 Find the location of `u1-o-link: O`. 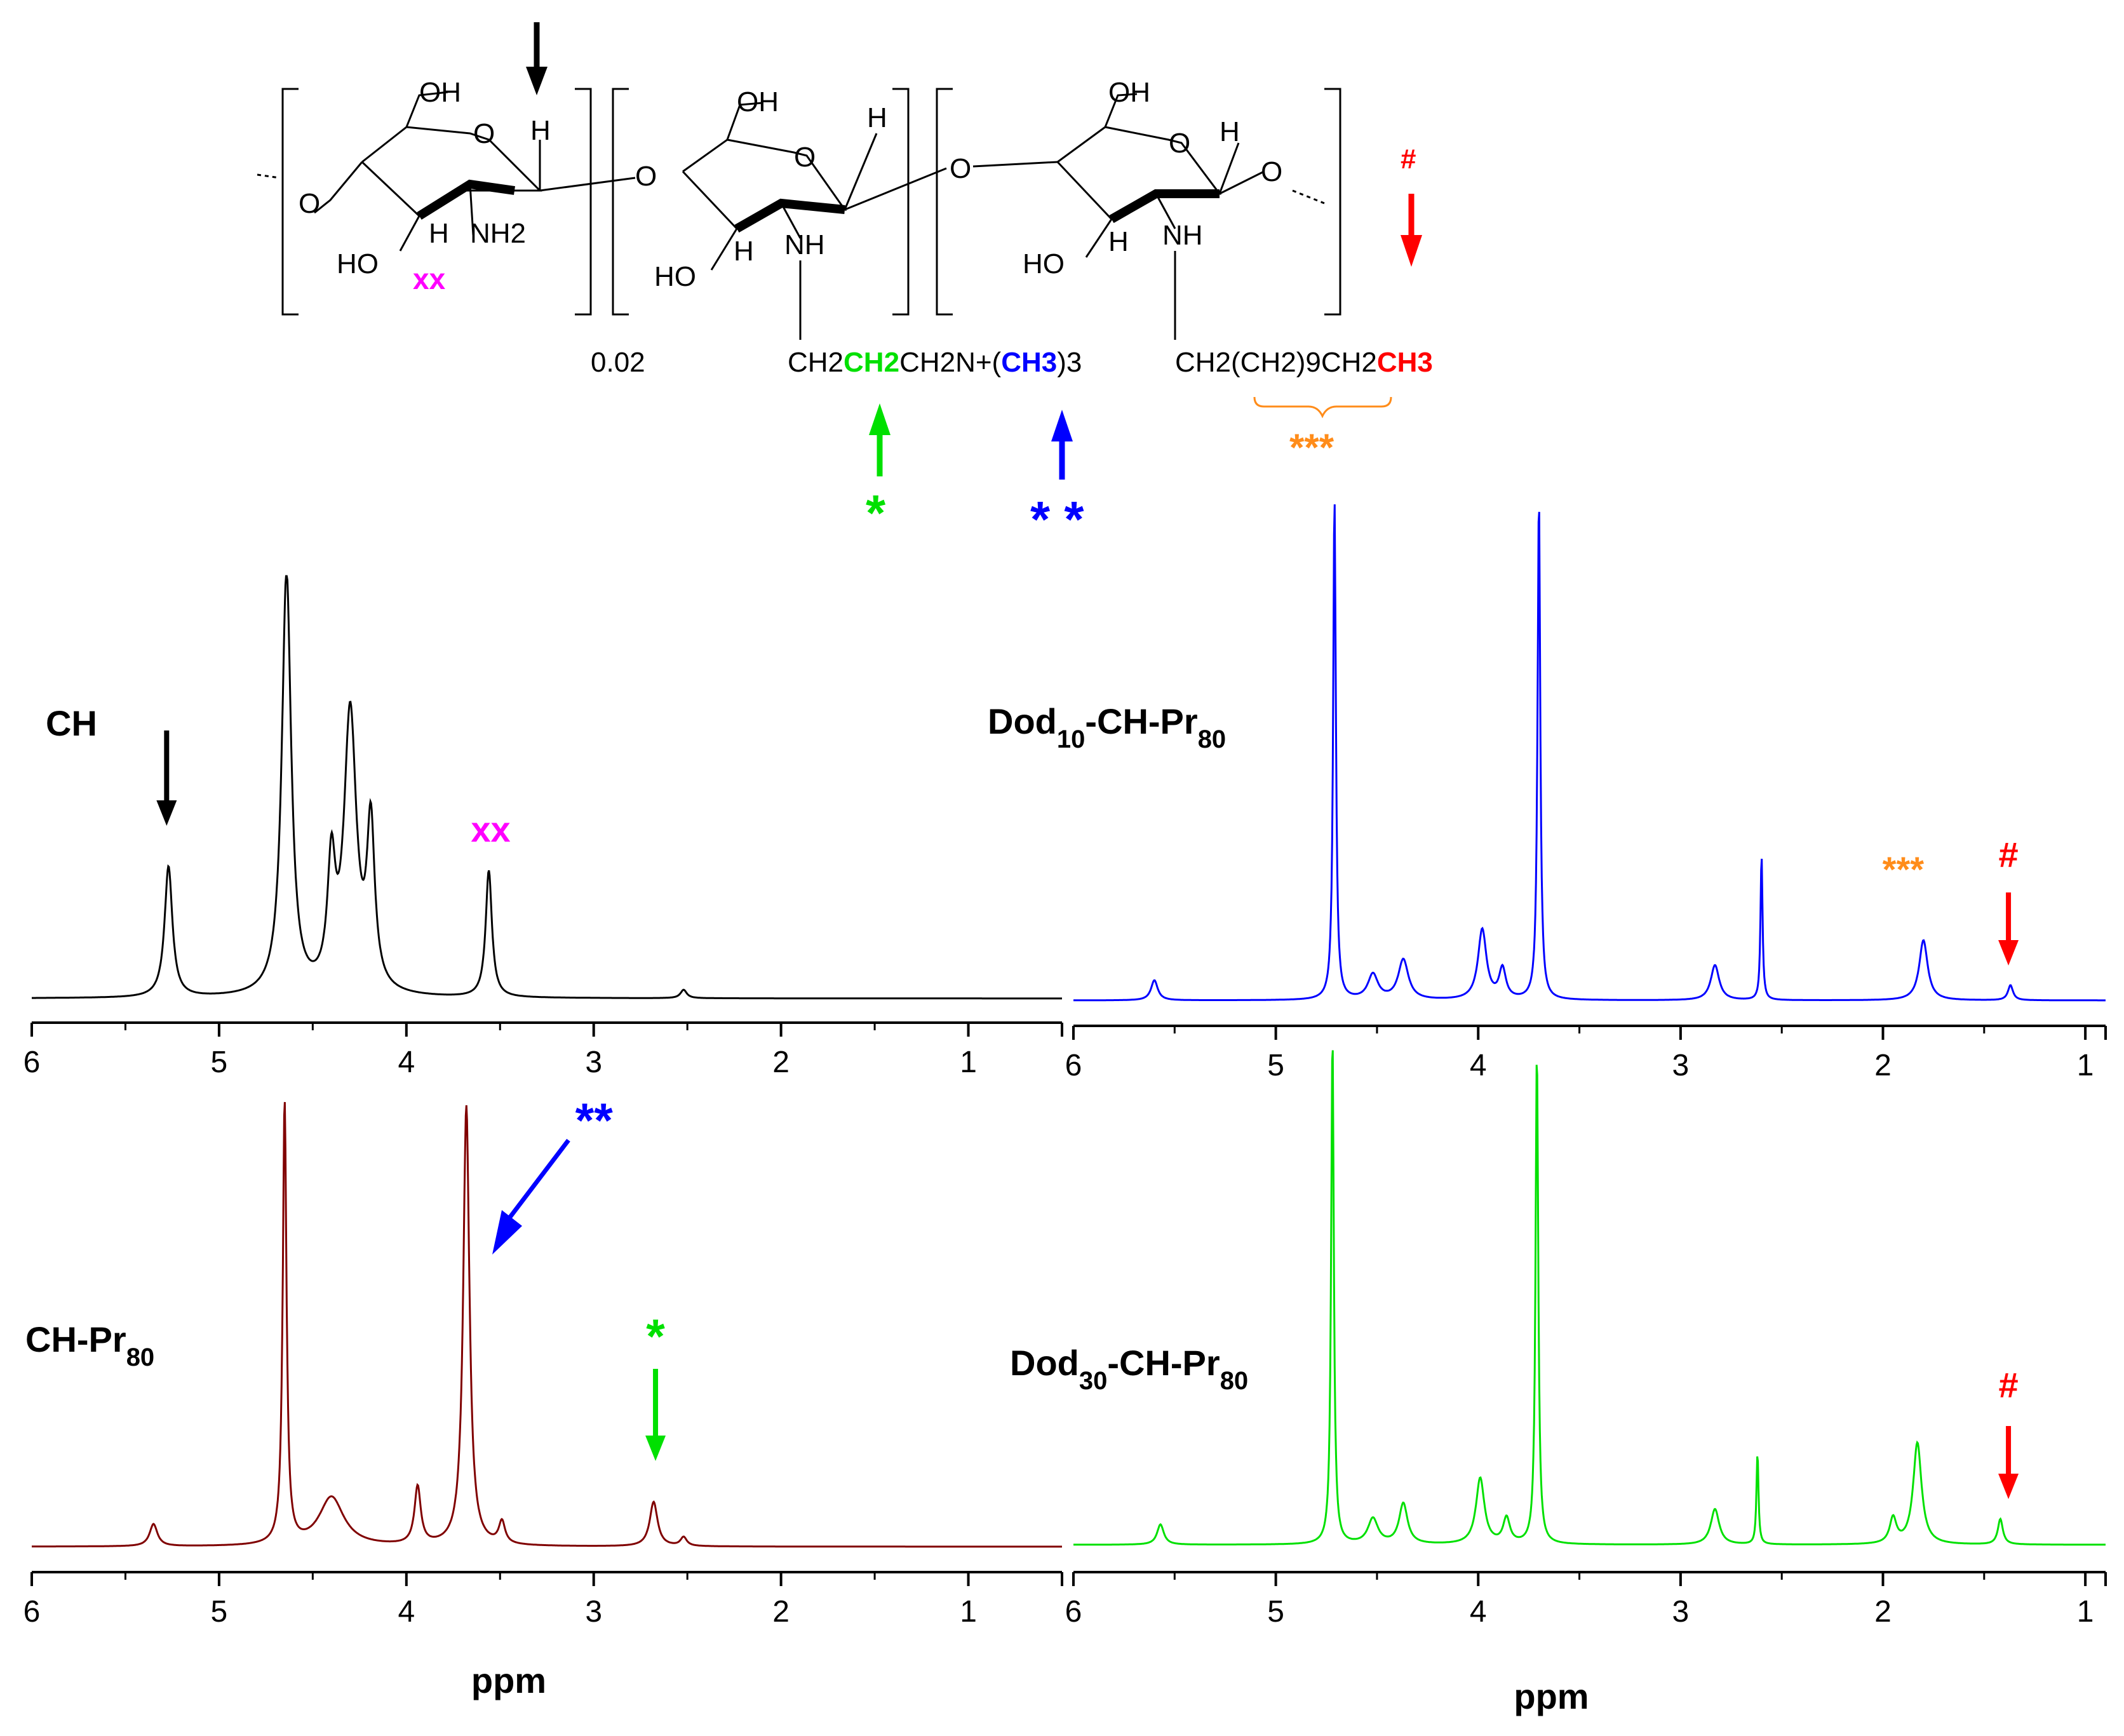

u1-o-link: O is located at coordinates (646, 177).